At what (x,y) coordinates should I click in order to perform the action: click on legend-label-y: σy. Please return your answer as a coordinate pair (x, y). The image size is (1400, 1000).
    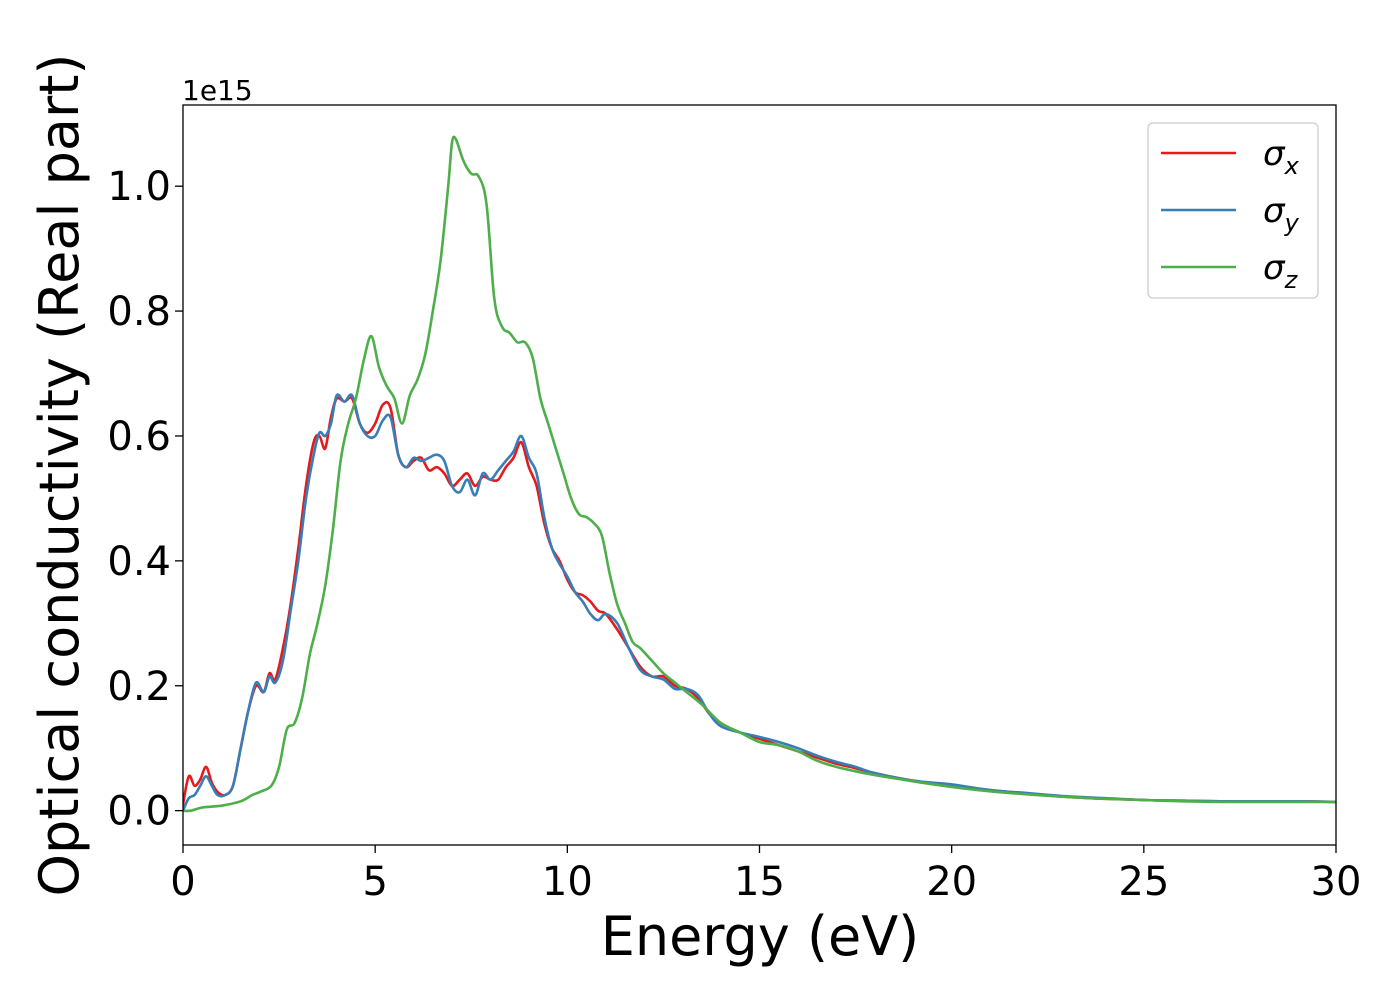
    Looking at the image, I should click on (1281, 214).